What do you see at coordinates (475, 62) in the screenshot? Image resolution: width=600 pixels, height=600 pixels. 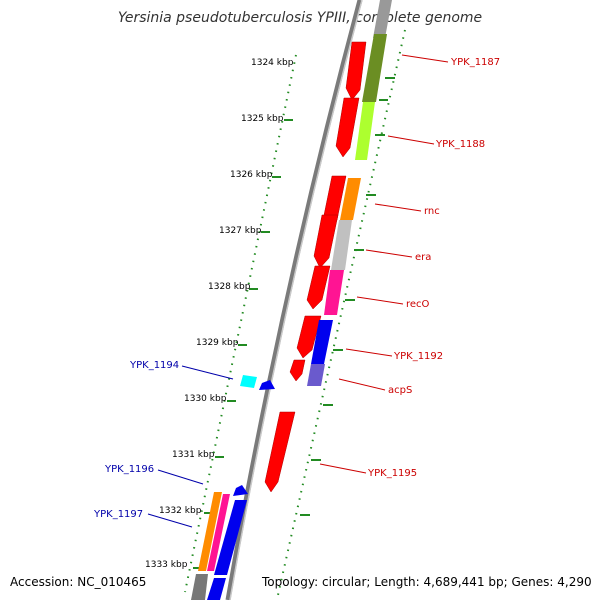 I see `gene-label-ypk-1187: YPK_1187` at bounding box center [475, 62].